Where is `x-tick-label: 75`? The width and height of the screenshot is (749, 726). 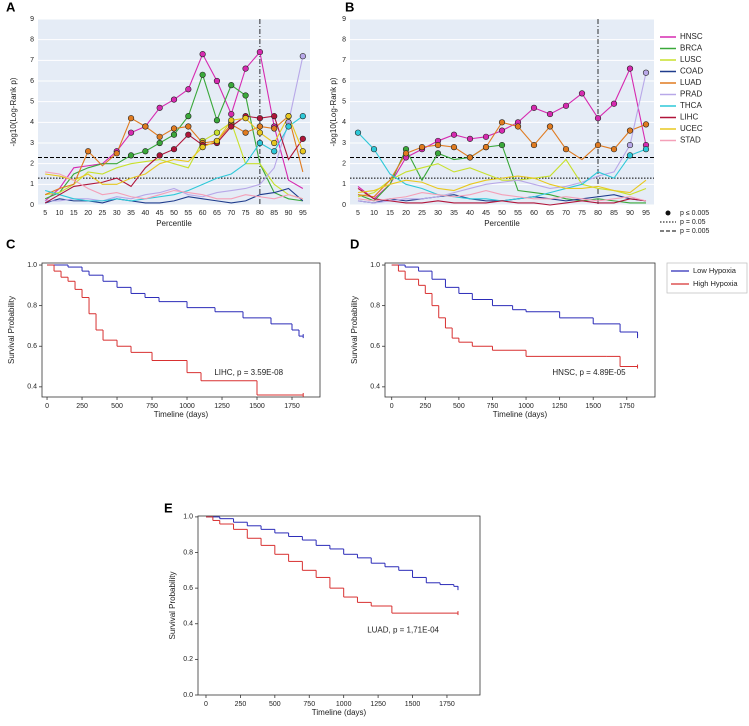
x-tick-label: 75 is located at coordinates (246, 213).